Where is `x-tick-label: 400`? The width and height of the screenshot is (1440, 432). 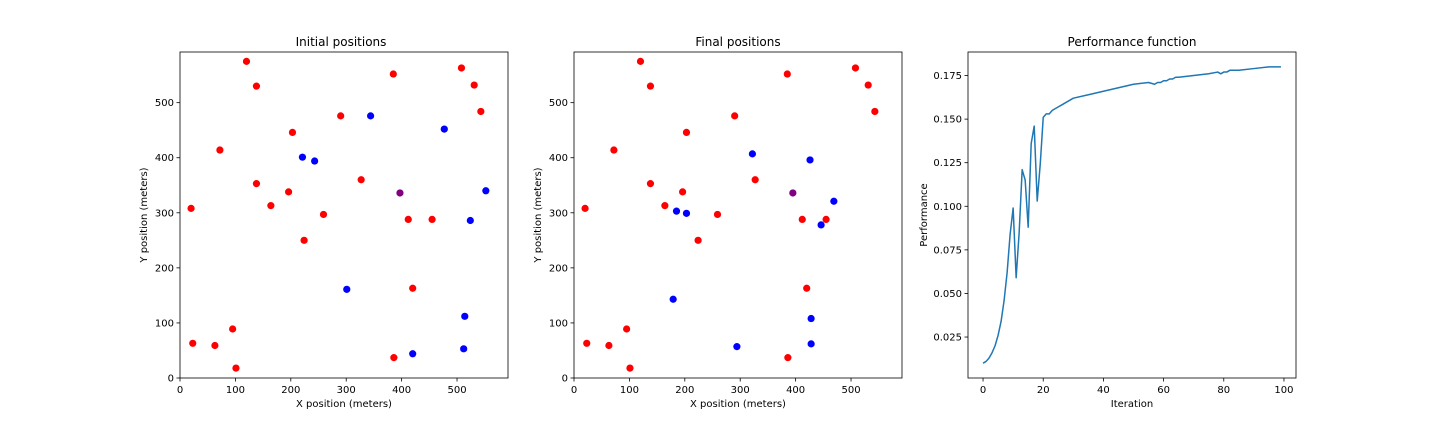
x-tick-label: 400 is located at coordinates (401, 390).